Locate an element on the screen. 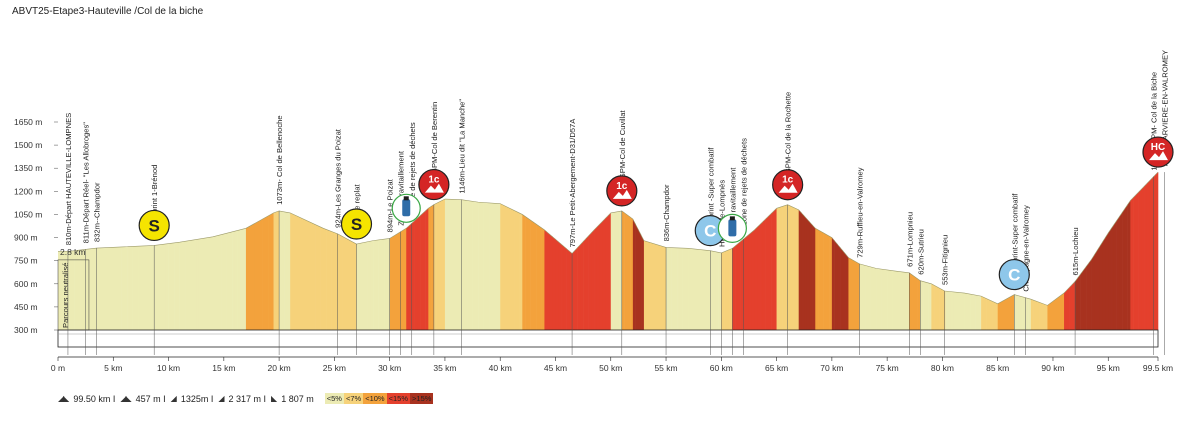 The image size is (1180, 426). y-tick-label: 750 m is located at coordinates (26, 261).